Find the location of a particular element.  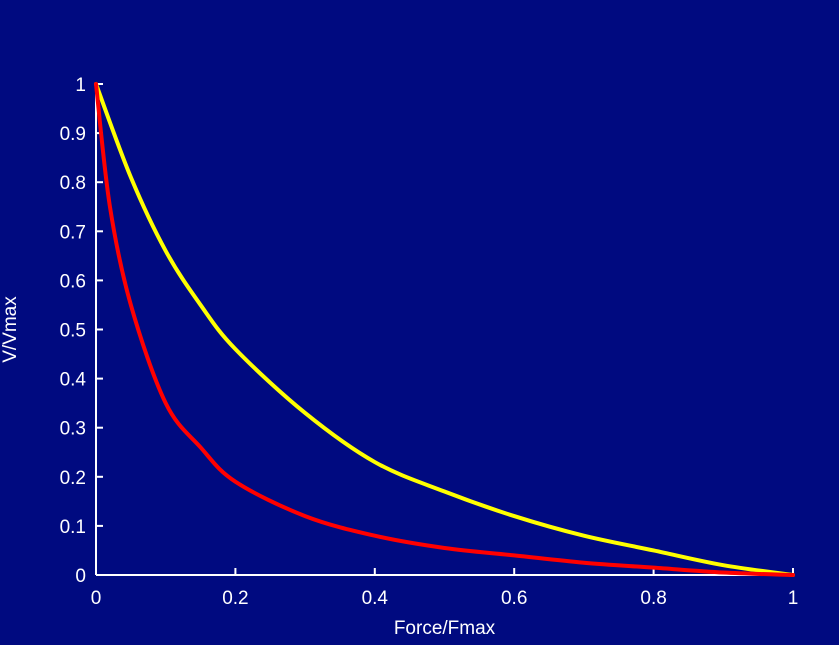

x-tick-label: 0.4 is located at coordinates (375, 598).